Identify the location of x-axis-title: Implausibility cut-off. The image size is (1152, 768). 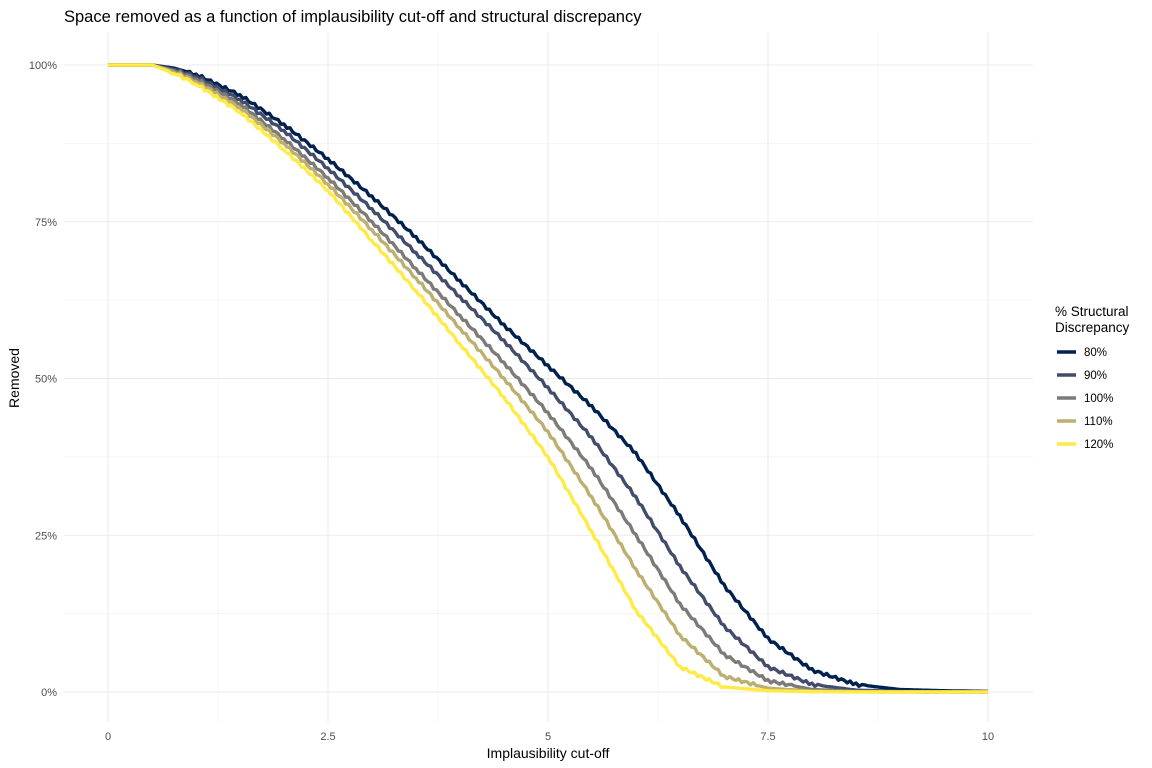
(548, 753).